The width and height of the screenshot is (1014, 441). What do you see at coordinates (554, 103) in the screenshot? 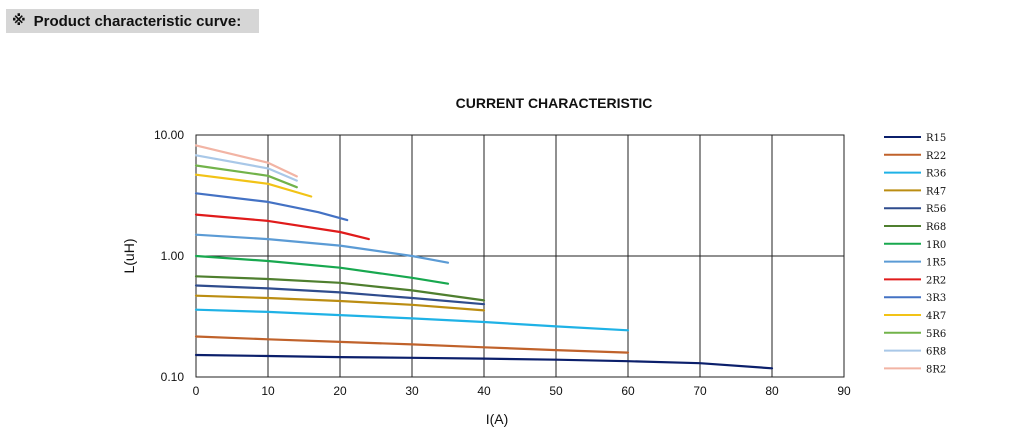
I see `chart-title: CURRENT CHARACTERISTIC` at bounding box center [554, 103].